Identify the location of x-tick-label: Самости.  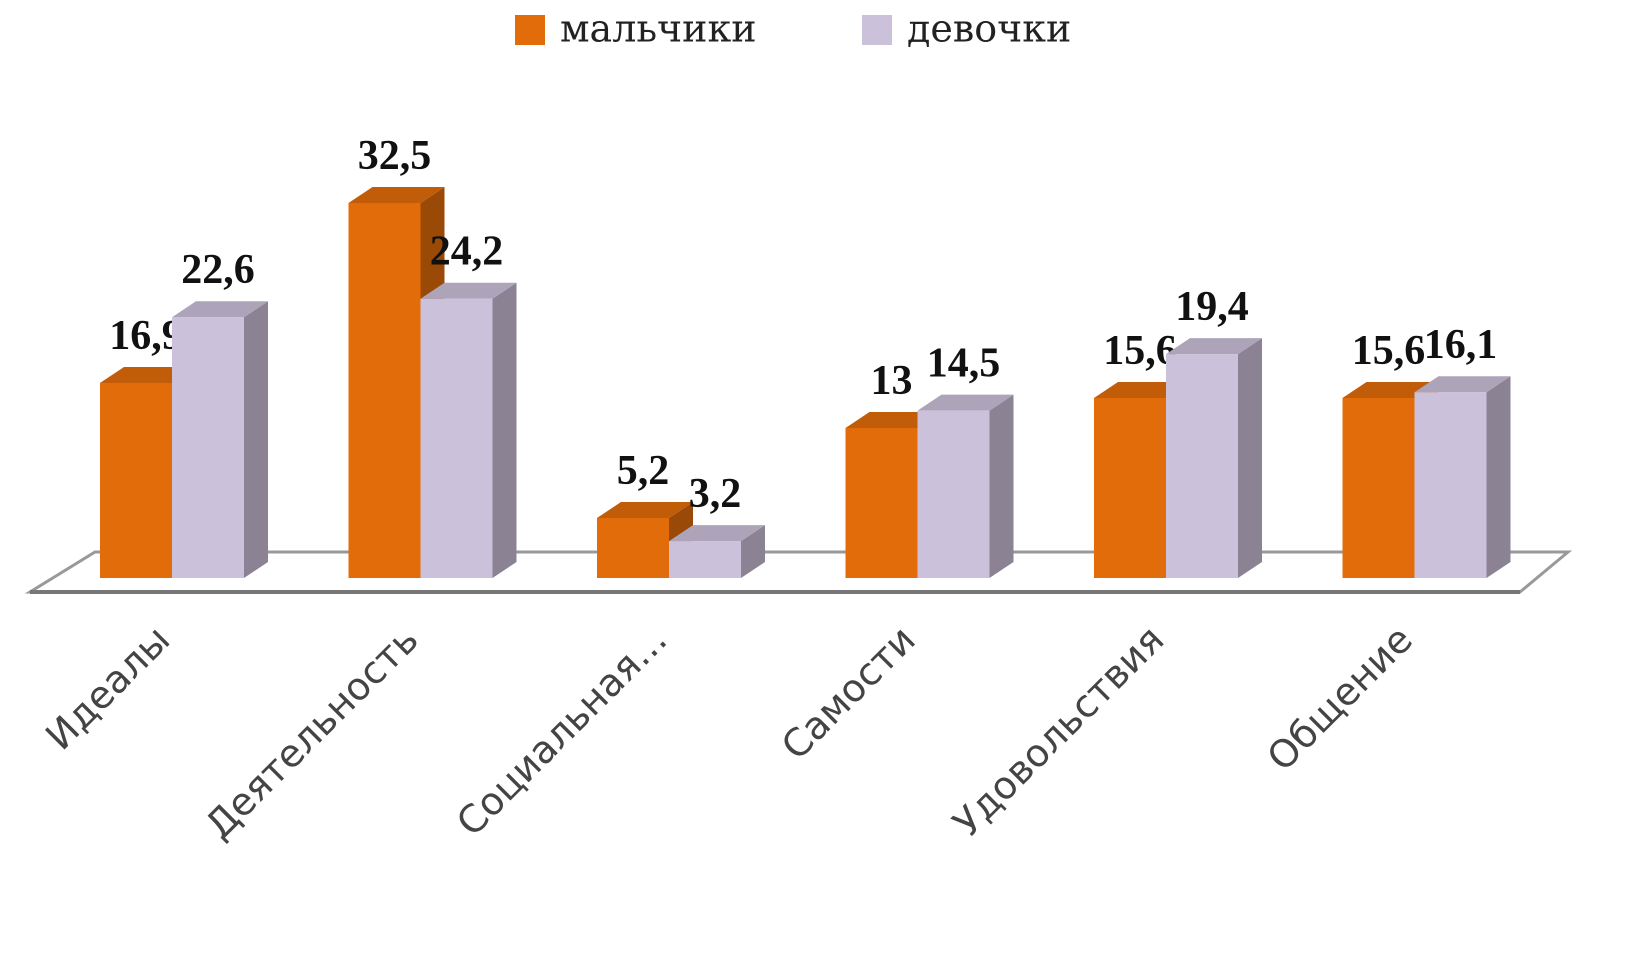
(848, 692).